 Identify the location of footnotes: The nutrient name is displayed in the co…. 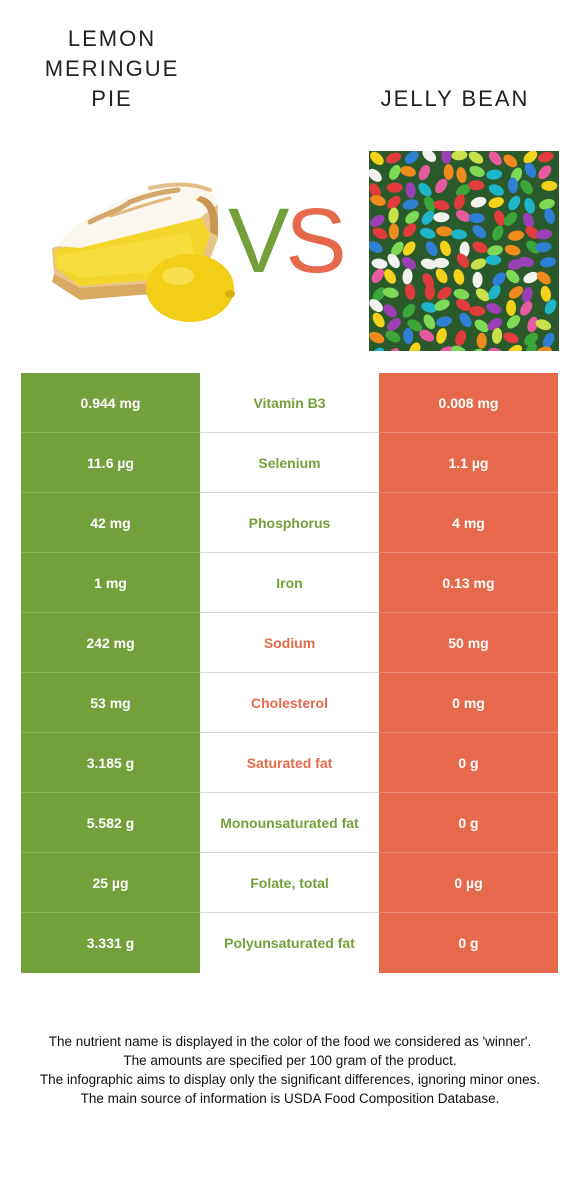
(290, 1070).